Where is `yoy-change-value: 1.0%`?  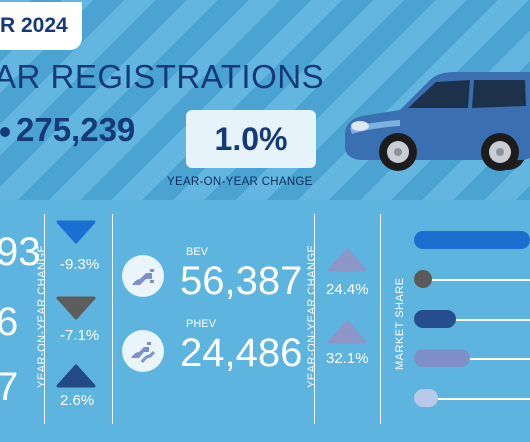 yoy-change-value: 1.0% is located at coordinates (251, 138).